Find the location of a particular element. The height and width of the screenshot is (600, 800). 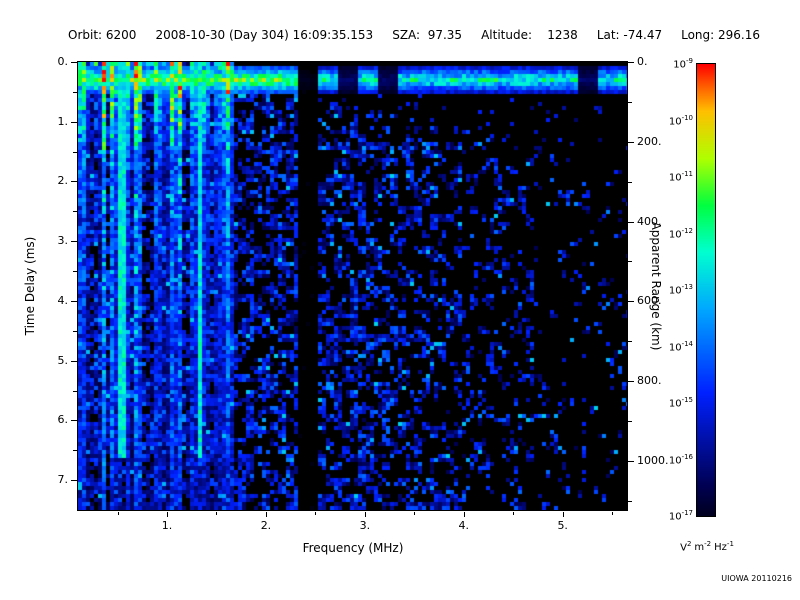

y2-tick-label: 1000. is located at coordinates (653, 460).